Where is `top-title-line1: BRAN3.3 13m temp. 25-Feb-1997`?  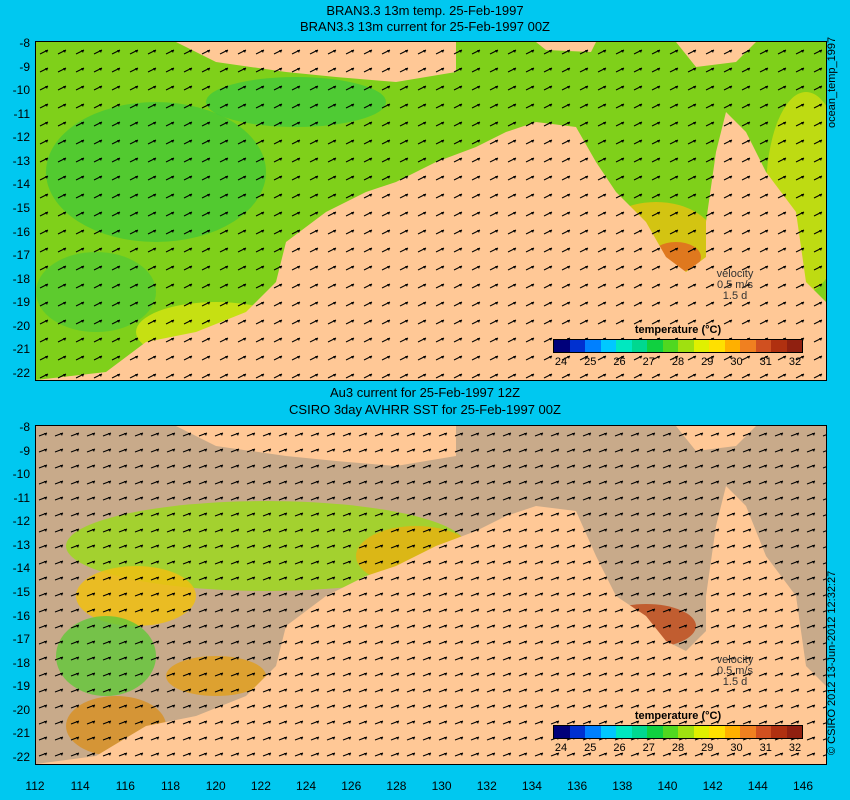
top-title-line1: BRAN3.3 13m temp. 25-Feb-1997 is located at coordinates (425, 10).